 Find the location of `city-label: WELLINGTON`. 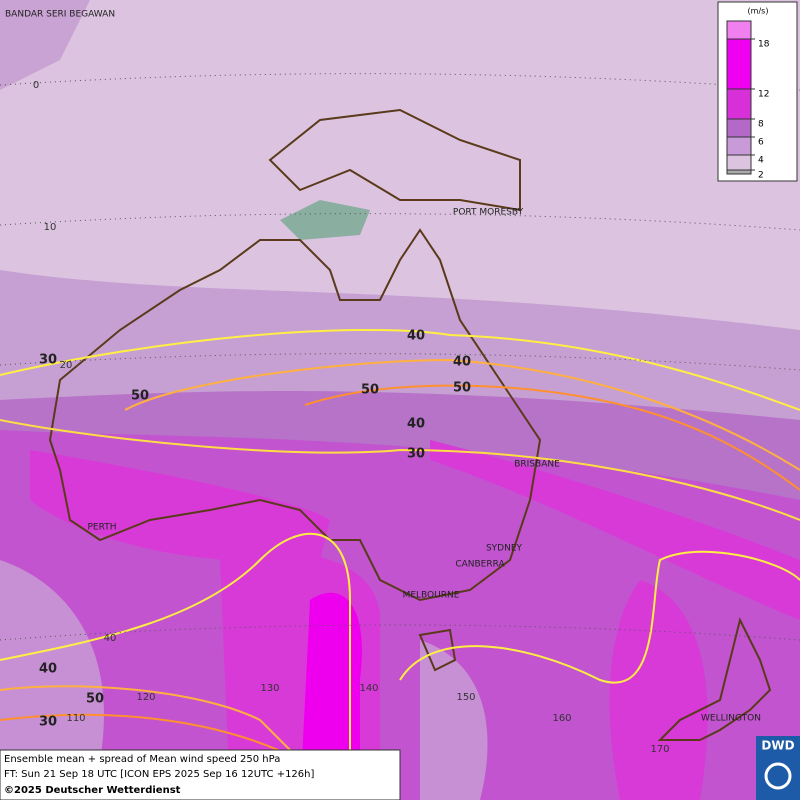

city-label: WELLINGTON is located at coordinates (731, 719).